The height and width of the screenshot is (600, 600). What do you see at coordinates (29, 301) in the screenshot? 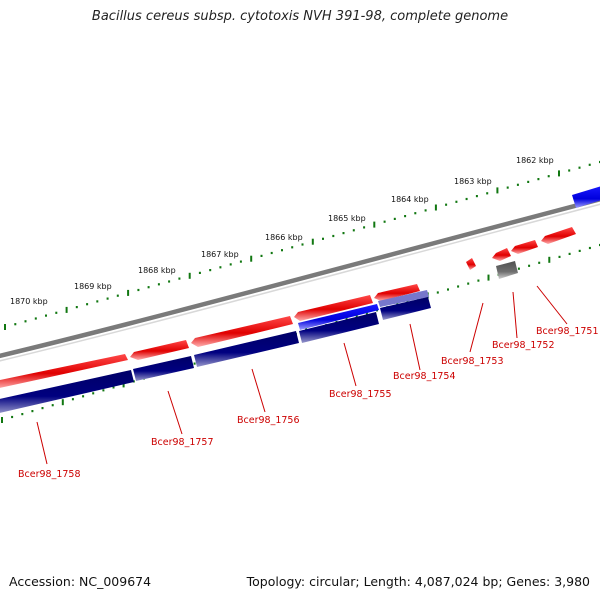
I see `kbp-label: 1870 kbp` at bounding box center [29, 301].